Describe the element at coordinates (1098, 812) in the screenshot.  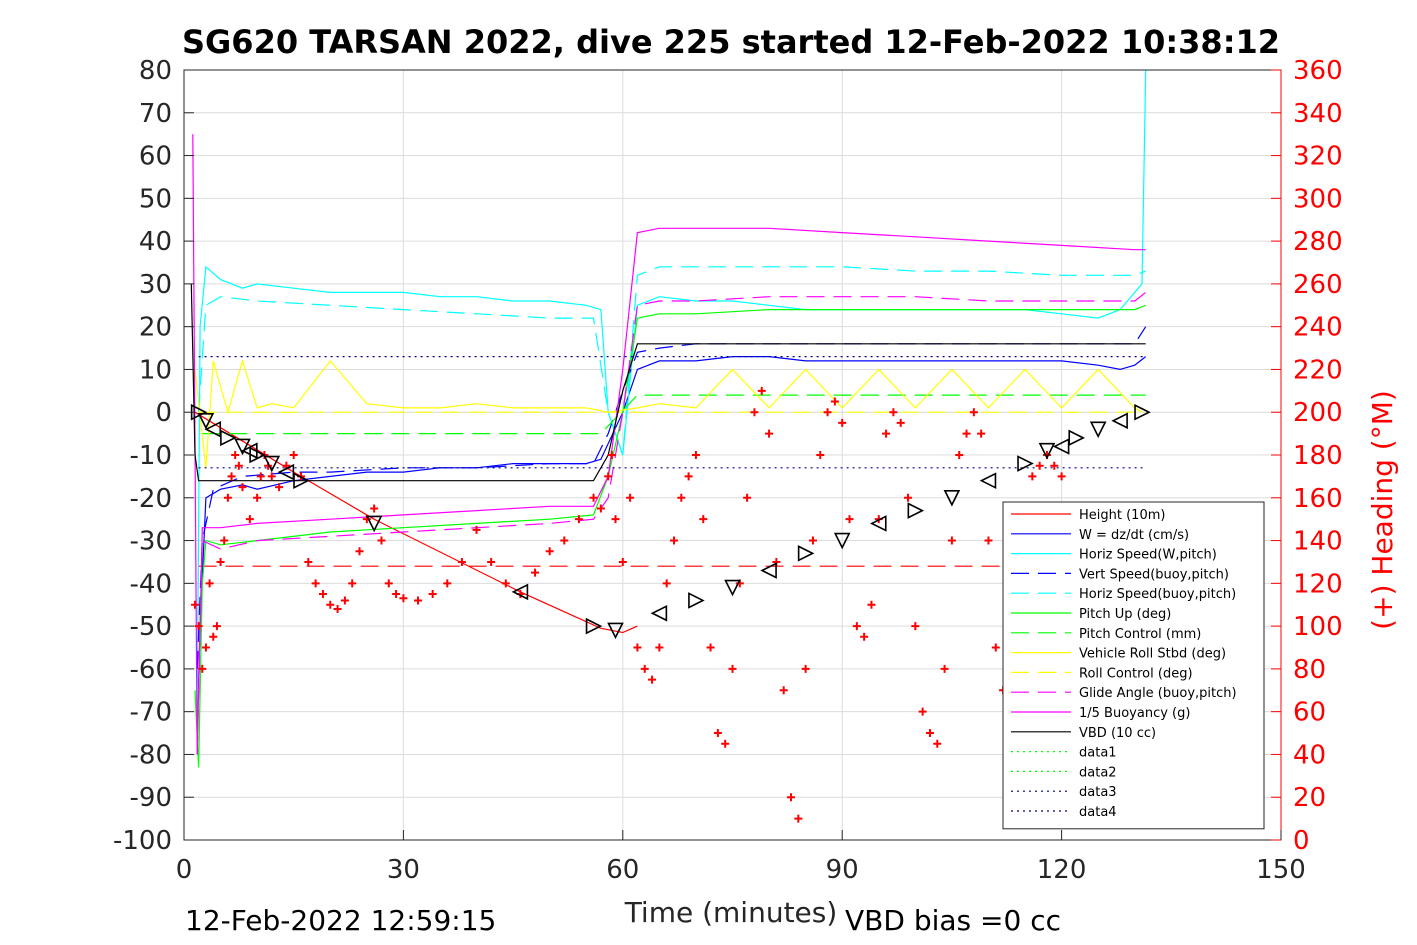
I see `legend-entry: data4` at that location.